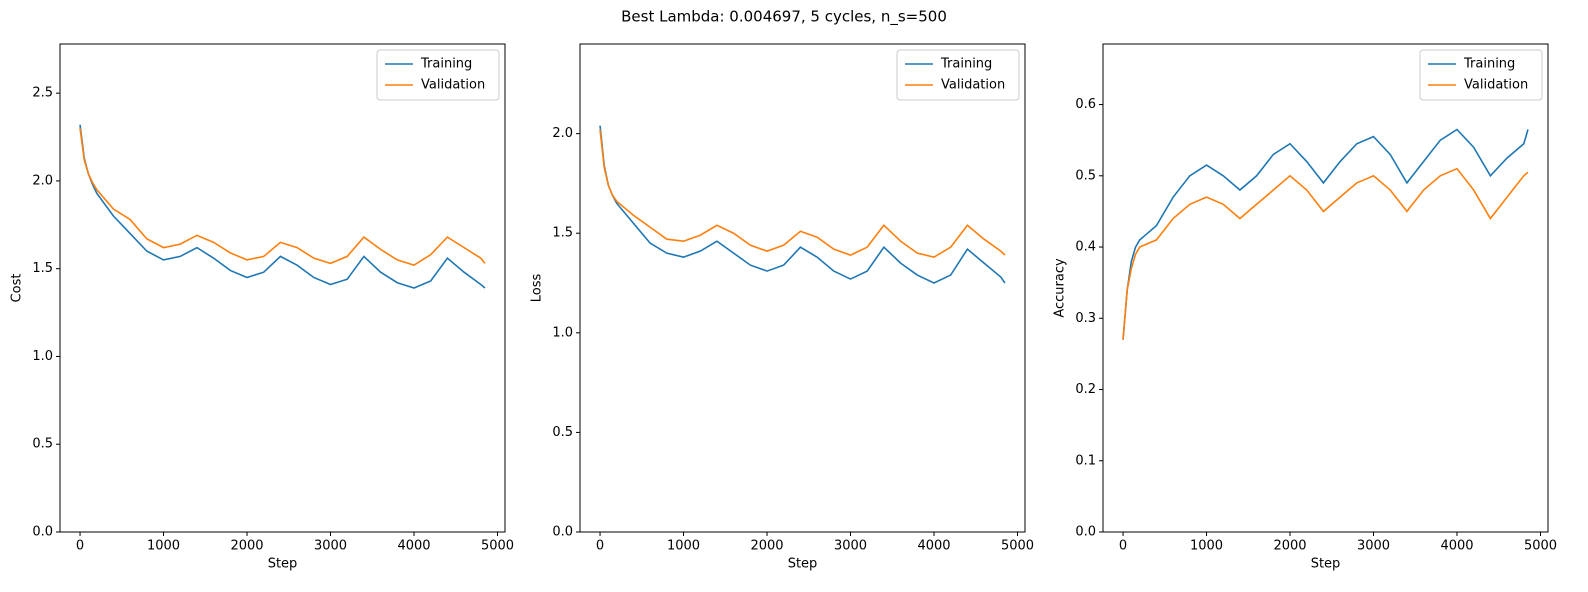 This screenshot has width=1588, height=592. Describe the element at coordinates (17, 288) in the screenshot. I see `y-axis-label: Cost` at that location.